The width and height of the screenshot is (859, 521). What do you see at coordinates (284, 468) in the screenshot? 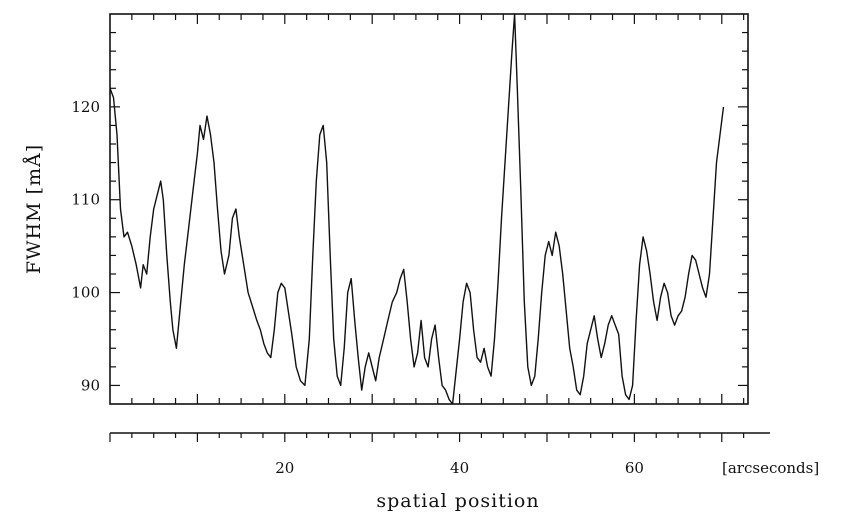
I see `x-tick-label: 20` at bounding box center [284, 468].